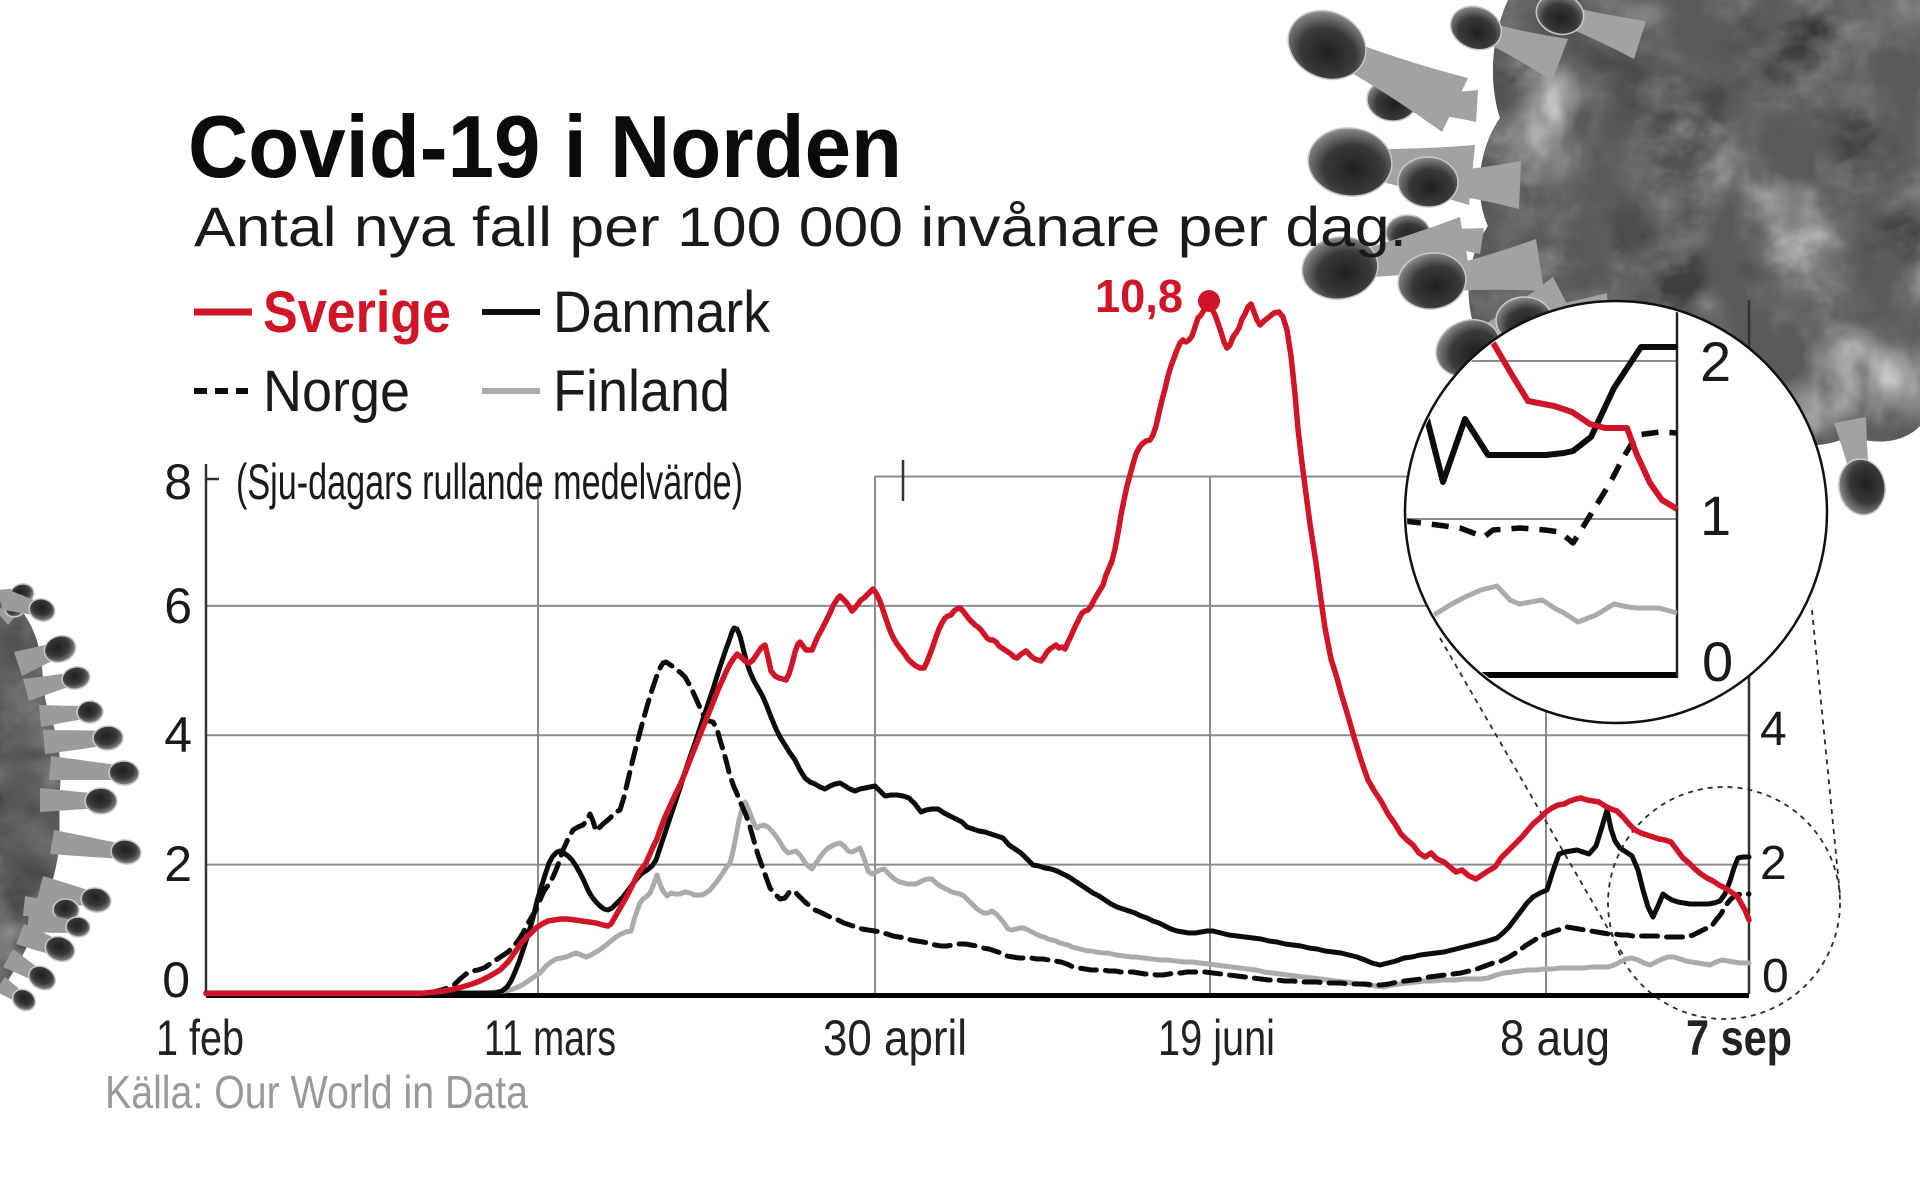 This screenshot has width=1920, height=1200. Describe the element at coordinates (550, 1038) in the screenshot. I see `svg-text: 11 mars` at that location.